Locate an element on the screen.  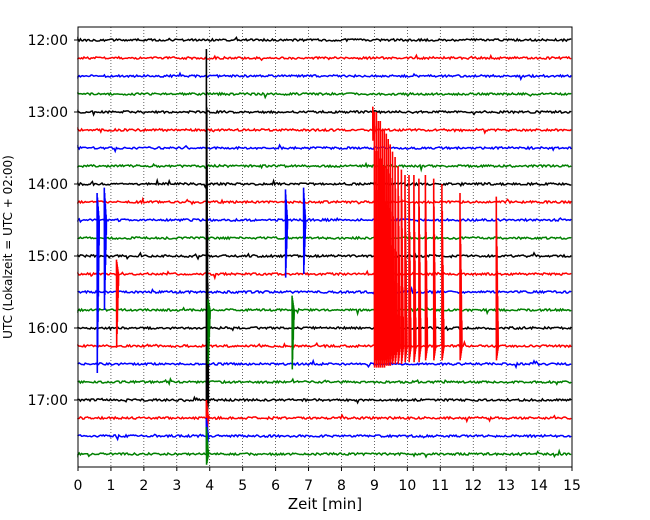
x-tick-label: 1 is located at coordinates (110, 486).